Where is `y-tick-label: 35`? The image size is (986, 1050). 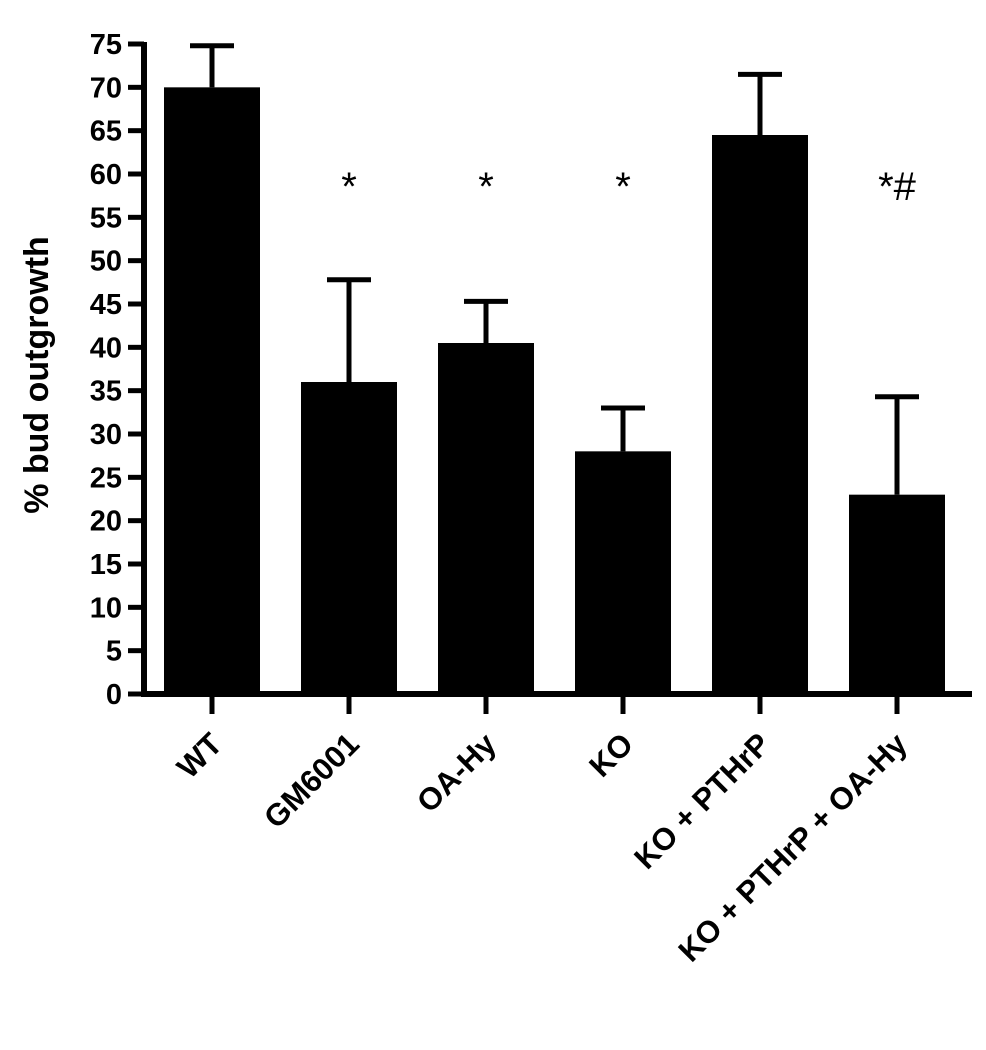
y-tick-label: 35 is located at coordinates (106, 392).